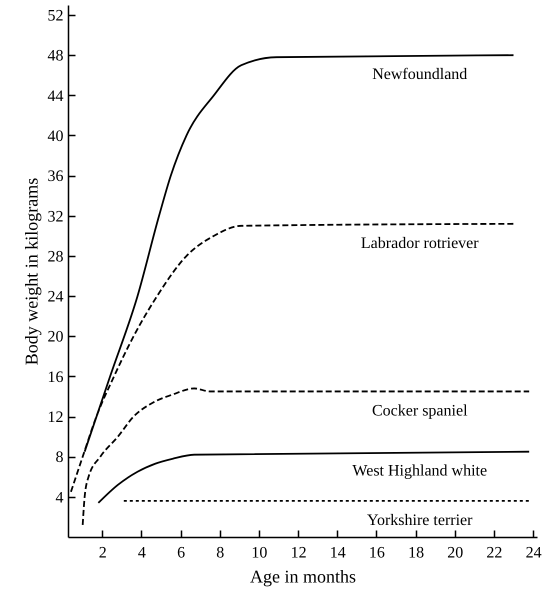 This screenshot has height=606, width=547. I want to click on series-label: Cocker spaniel, so click(420, 411).